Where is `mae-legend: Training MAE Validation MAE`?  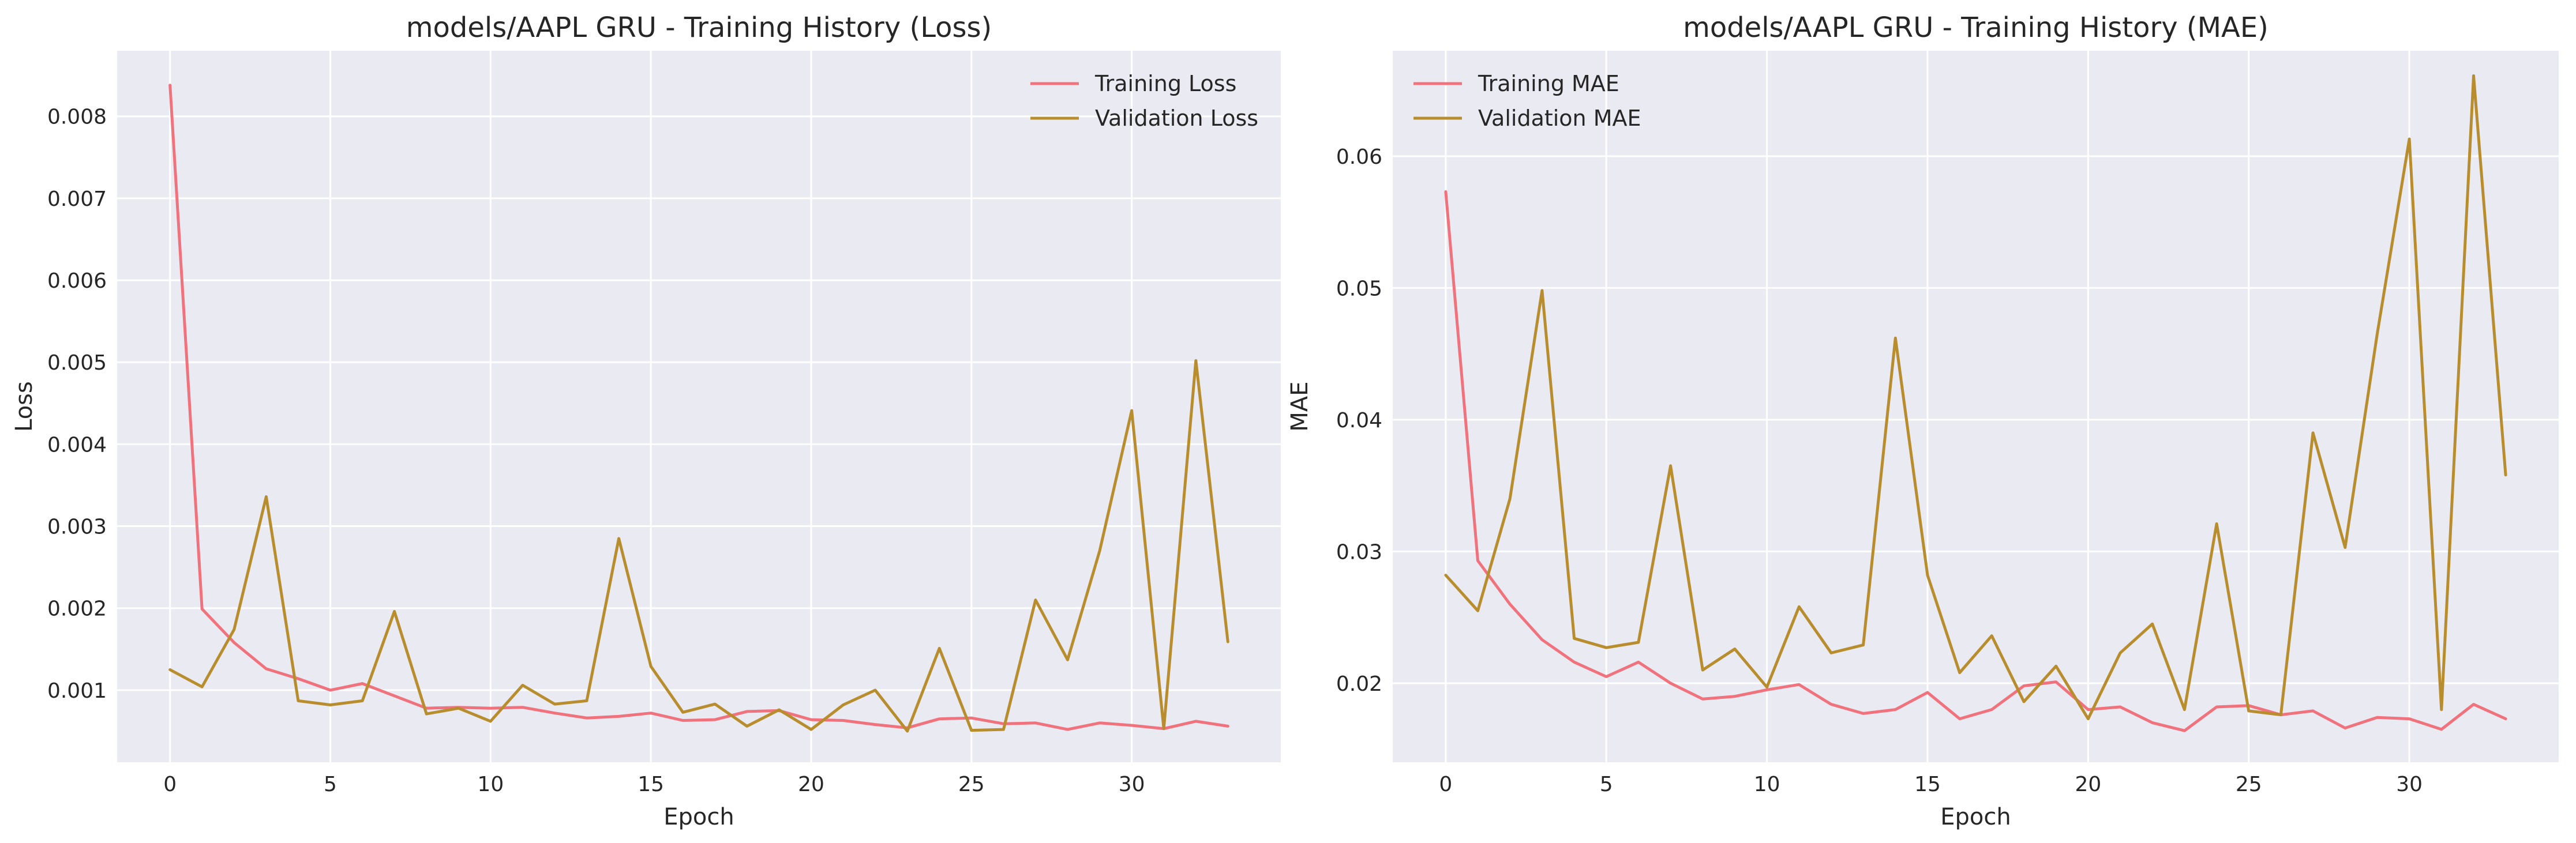
mae-legend: Training MAE Validation MAE is located at coordinates (1527, 101).